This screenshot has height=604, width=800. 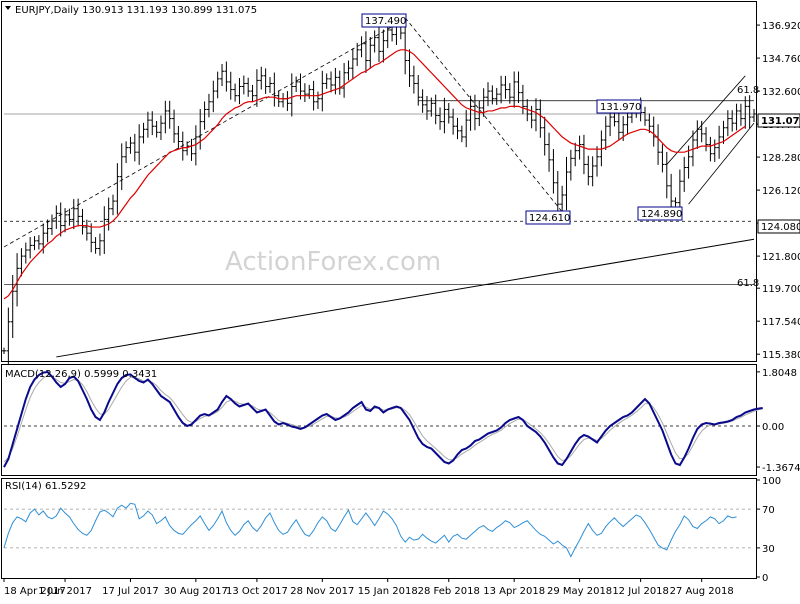 What do you see at coordinates (779, 373) in the screenshot?
I see `macd-axis-label: 1.8048` at bounding box center [779, 373].